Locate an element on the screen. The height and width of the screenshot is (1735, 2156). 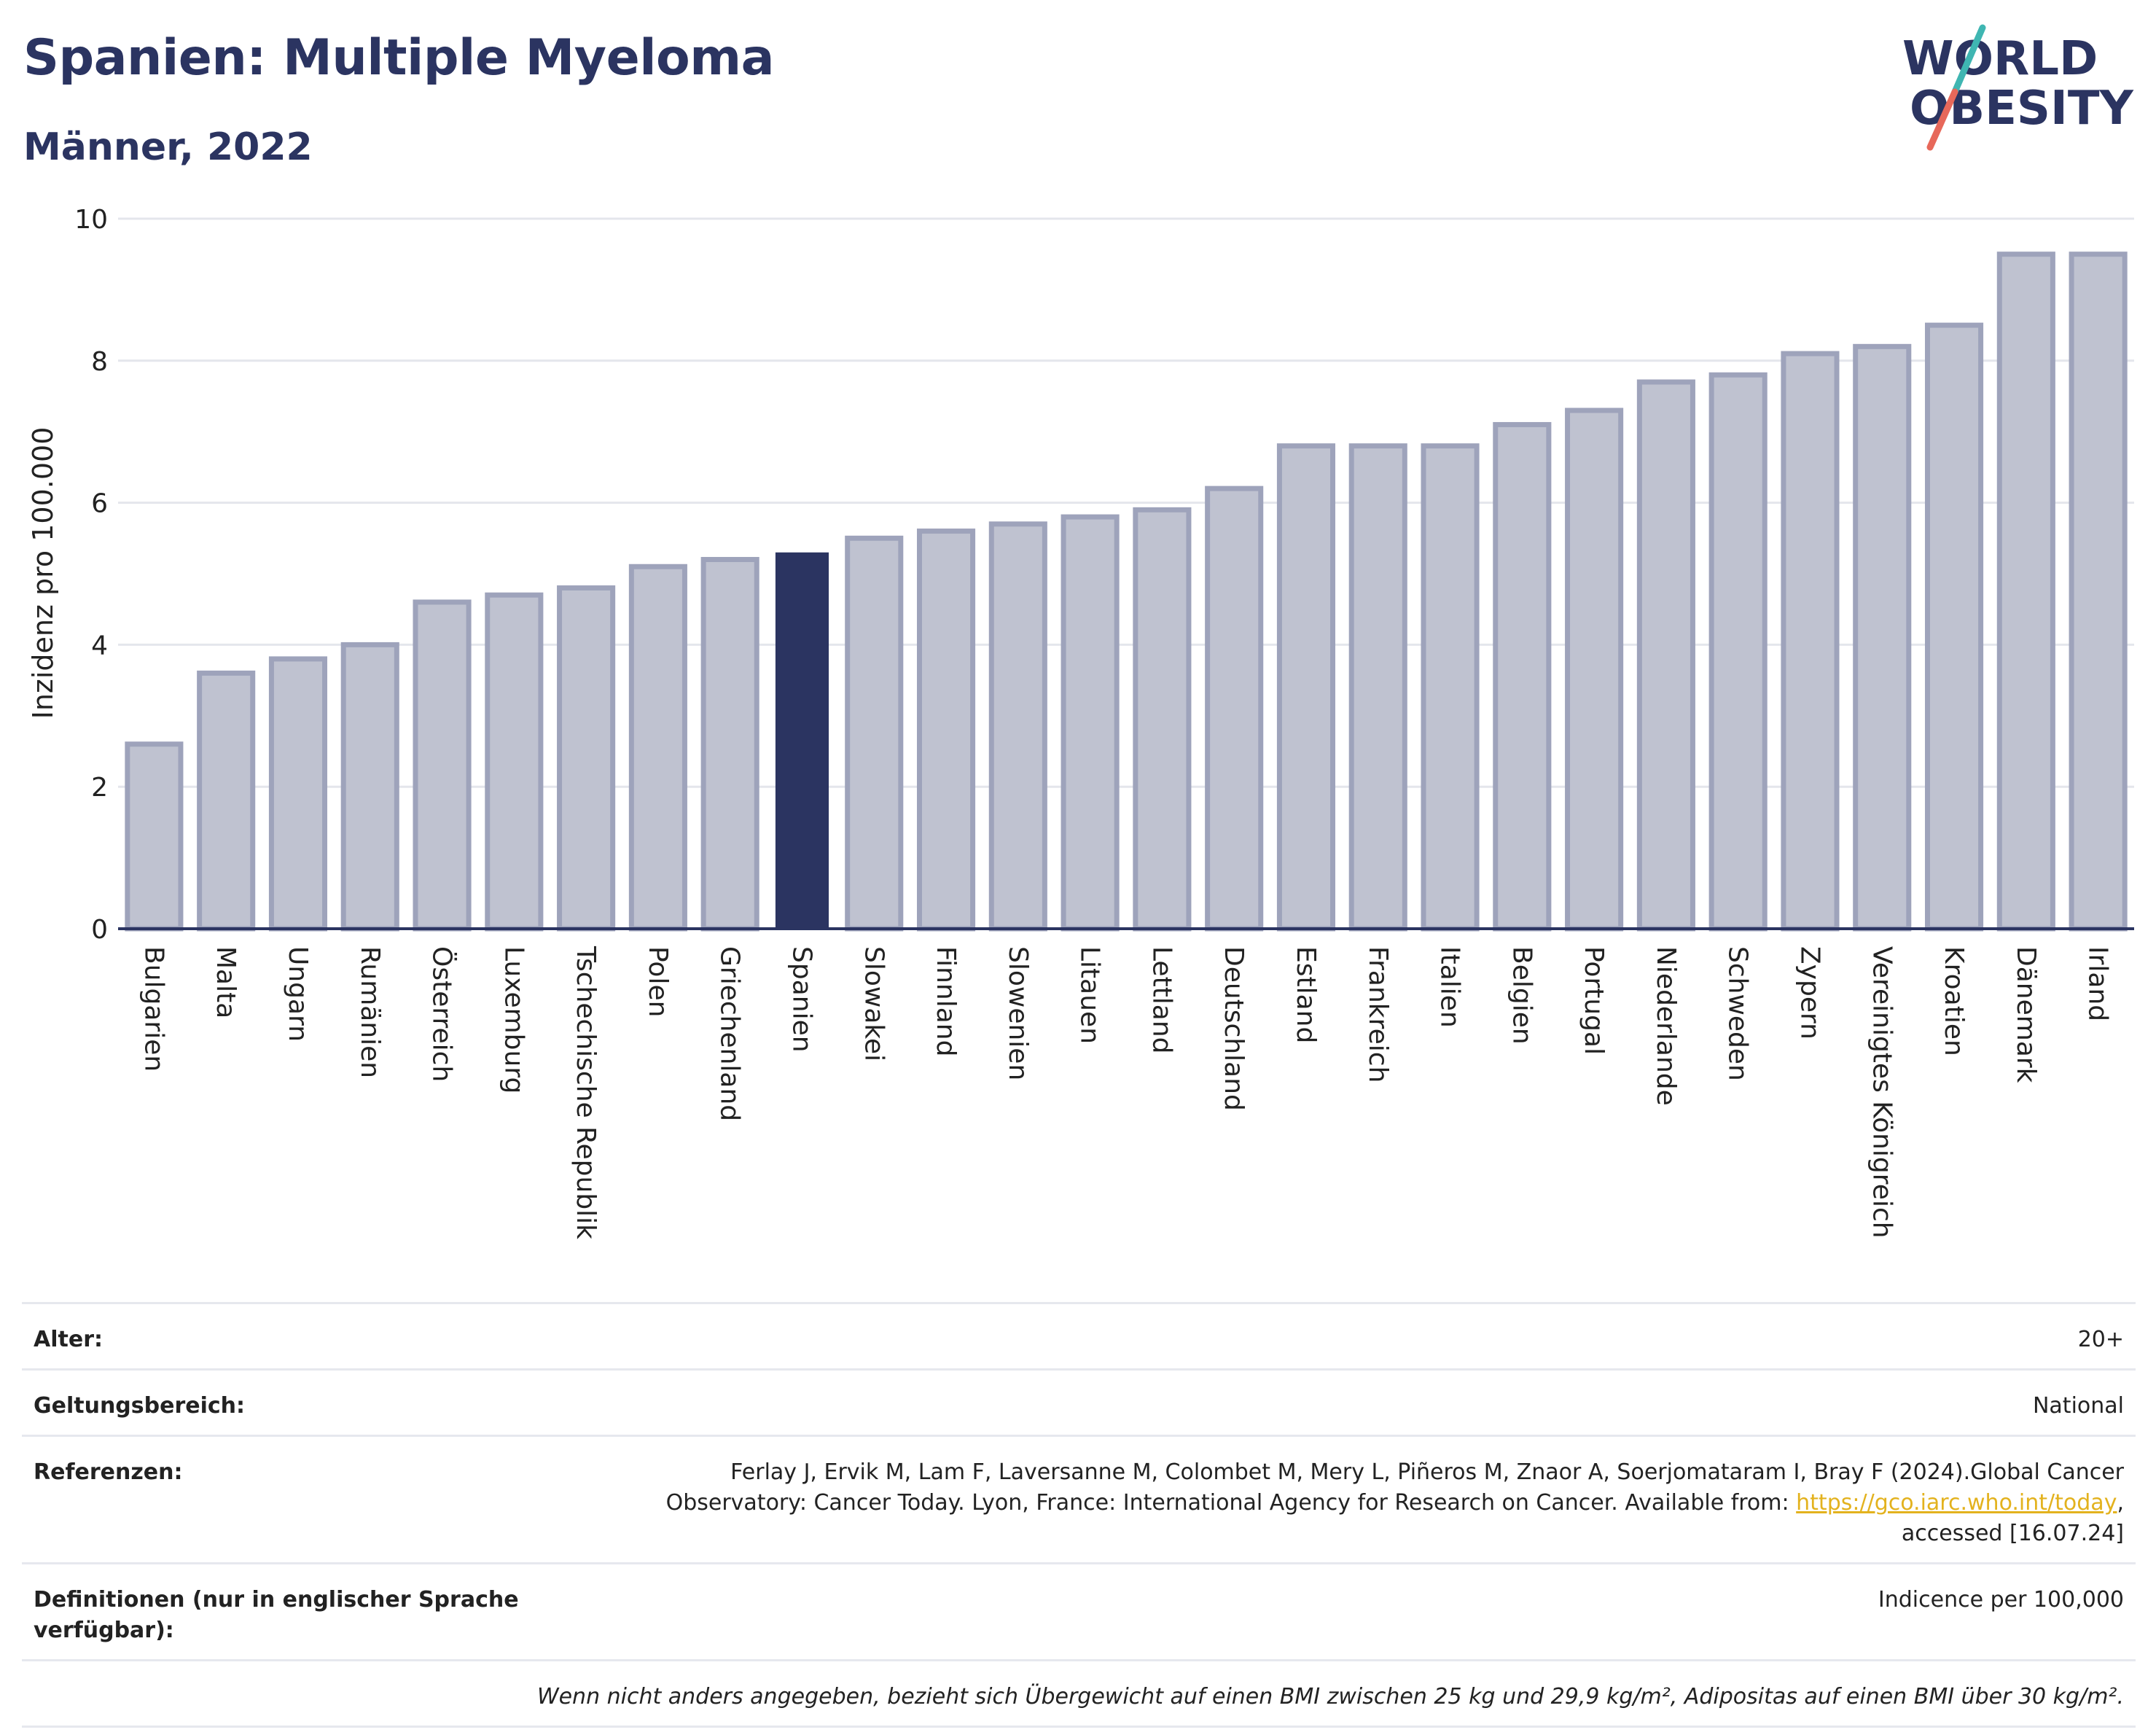
bar-belgien is located at coordinates (1523, 676).